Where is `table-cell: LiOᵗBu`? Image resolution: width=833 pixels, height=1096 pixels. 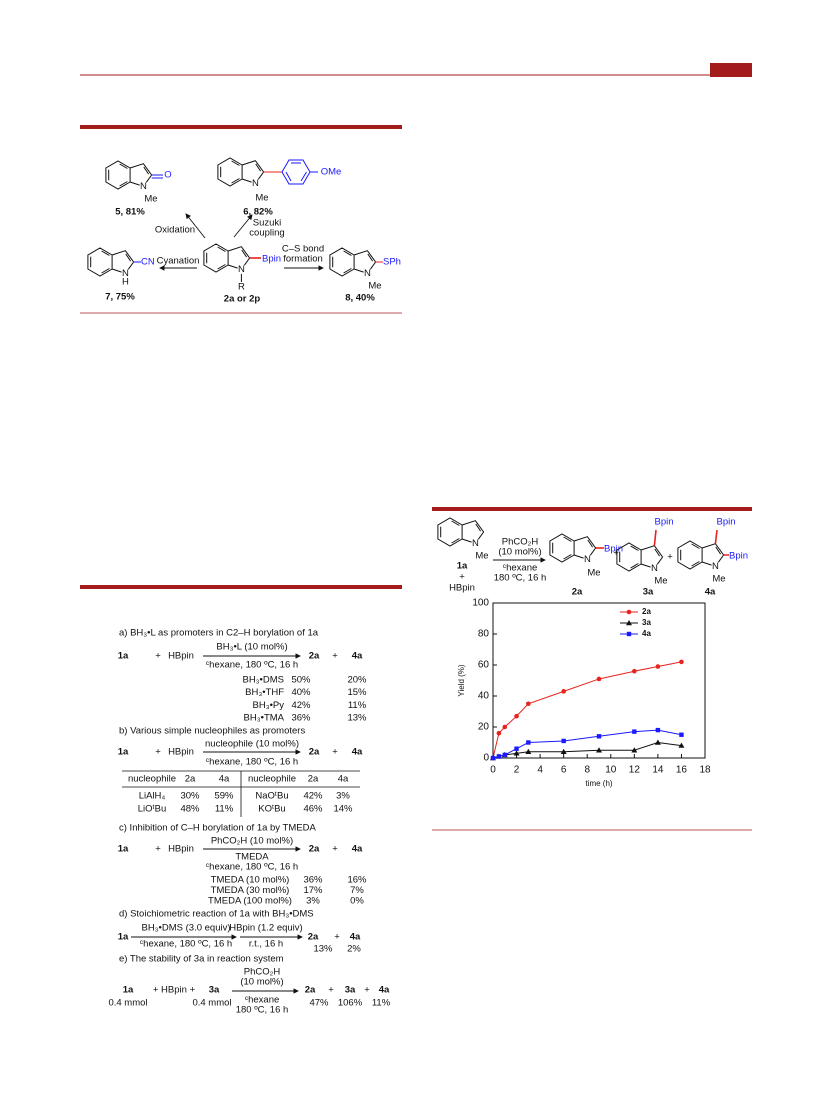 table-cell: LiOᵗBu is located at coordinates (152, 809).